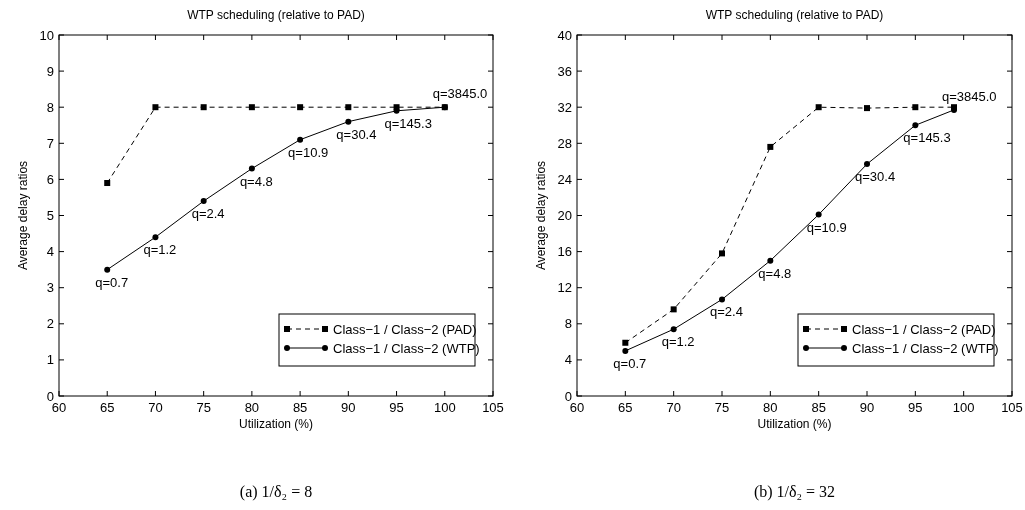  Describe the element at coordinates (564, 71) in the screenshot. I see `y-tick-label: 36` at that location.